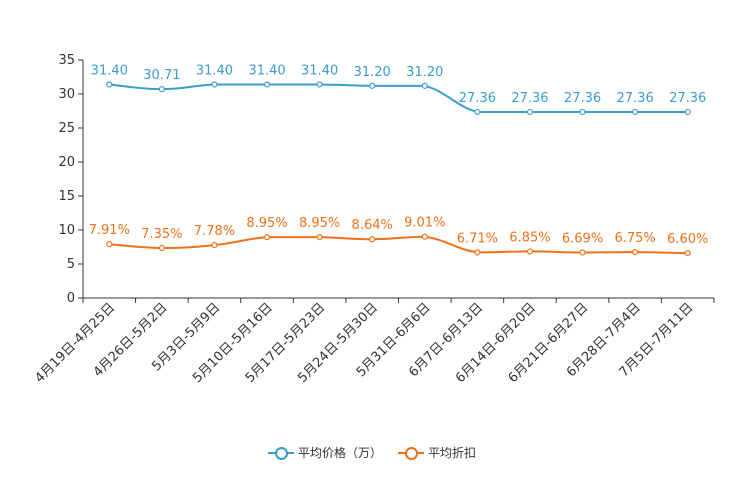 This screenshot has width=744, height=496. Describe the element at coordinates (66, 230) in the screenshot. I see `y-tick-label: 10` at that location.